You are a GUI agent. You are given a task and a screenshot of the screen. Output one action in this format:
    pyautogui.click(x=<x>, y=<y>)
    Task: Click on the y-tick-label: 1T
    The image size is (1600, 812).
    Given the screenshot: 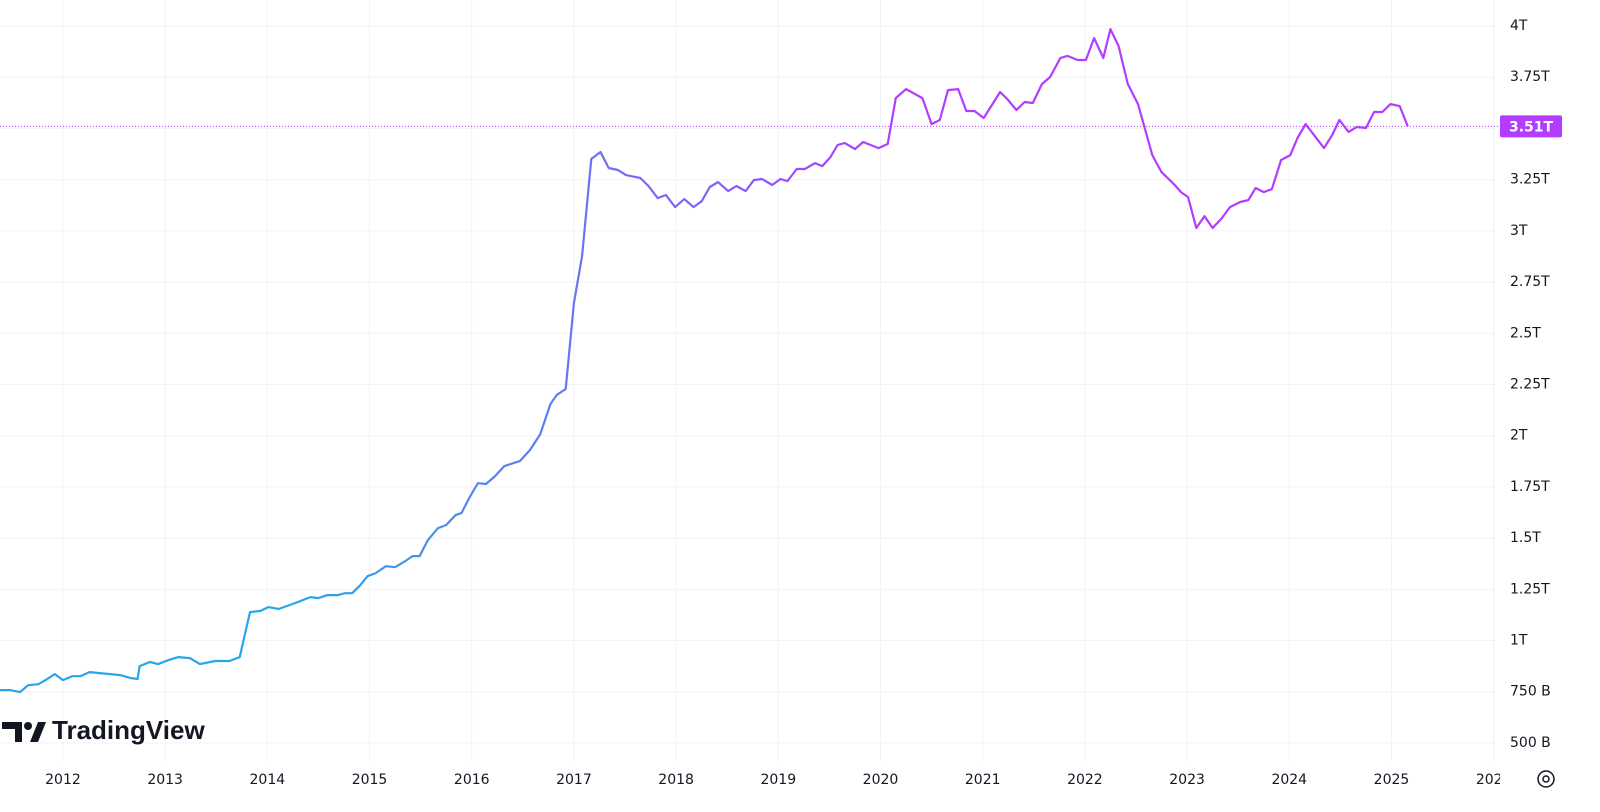 What is the action you would take?
    pyautogui.click(x=1519, y=641)
    